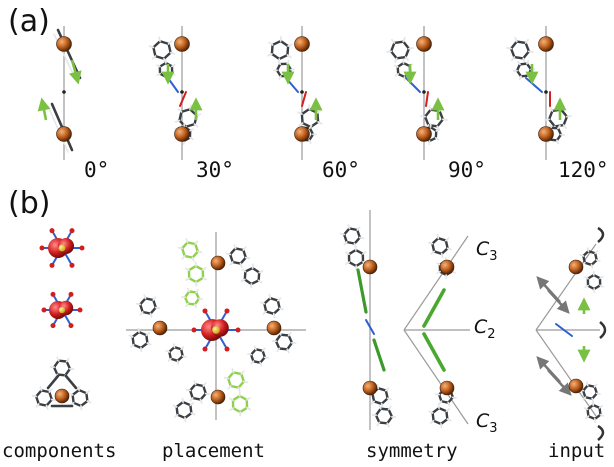 The width and height of the screenshot is (614, 467). What do you see at coordinates (583, 170) in the screenshot?
I see `angle-label-120: 120°` at bounding box center [583, 170].